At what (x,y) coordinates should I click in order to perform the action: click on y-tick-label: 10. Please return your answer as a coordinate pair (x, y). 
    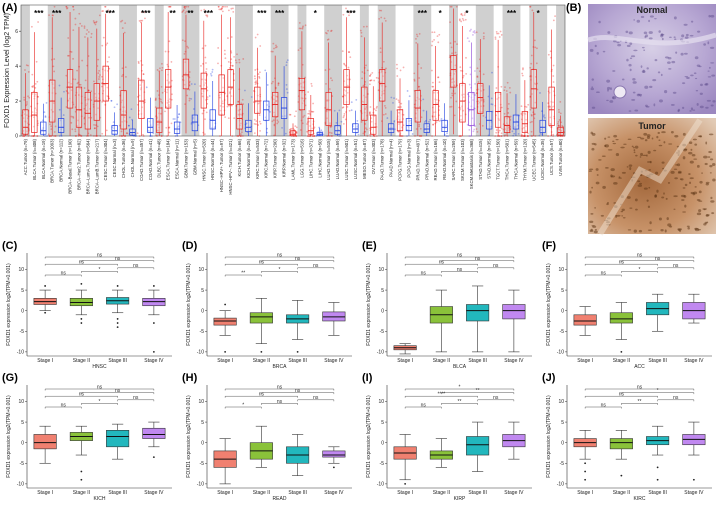
    Looking at the image, I should click on (561, 270).